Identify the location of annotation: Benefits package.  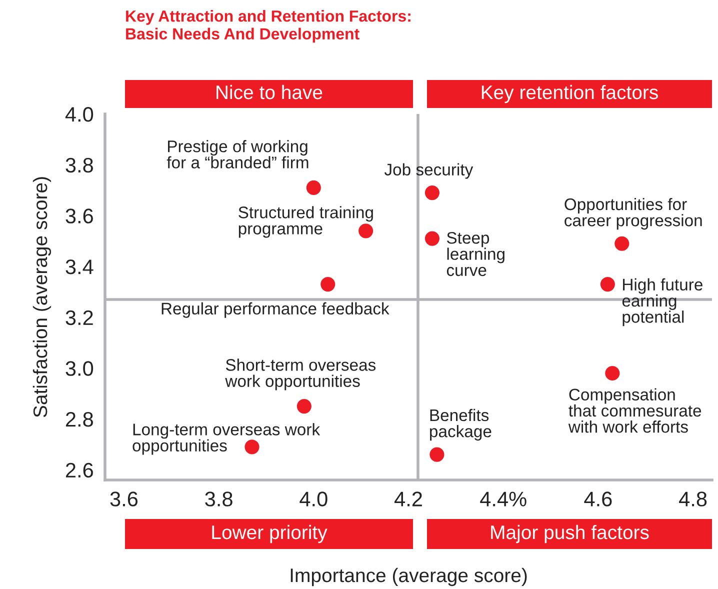
(461, 424).